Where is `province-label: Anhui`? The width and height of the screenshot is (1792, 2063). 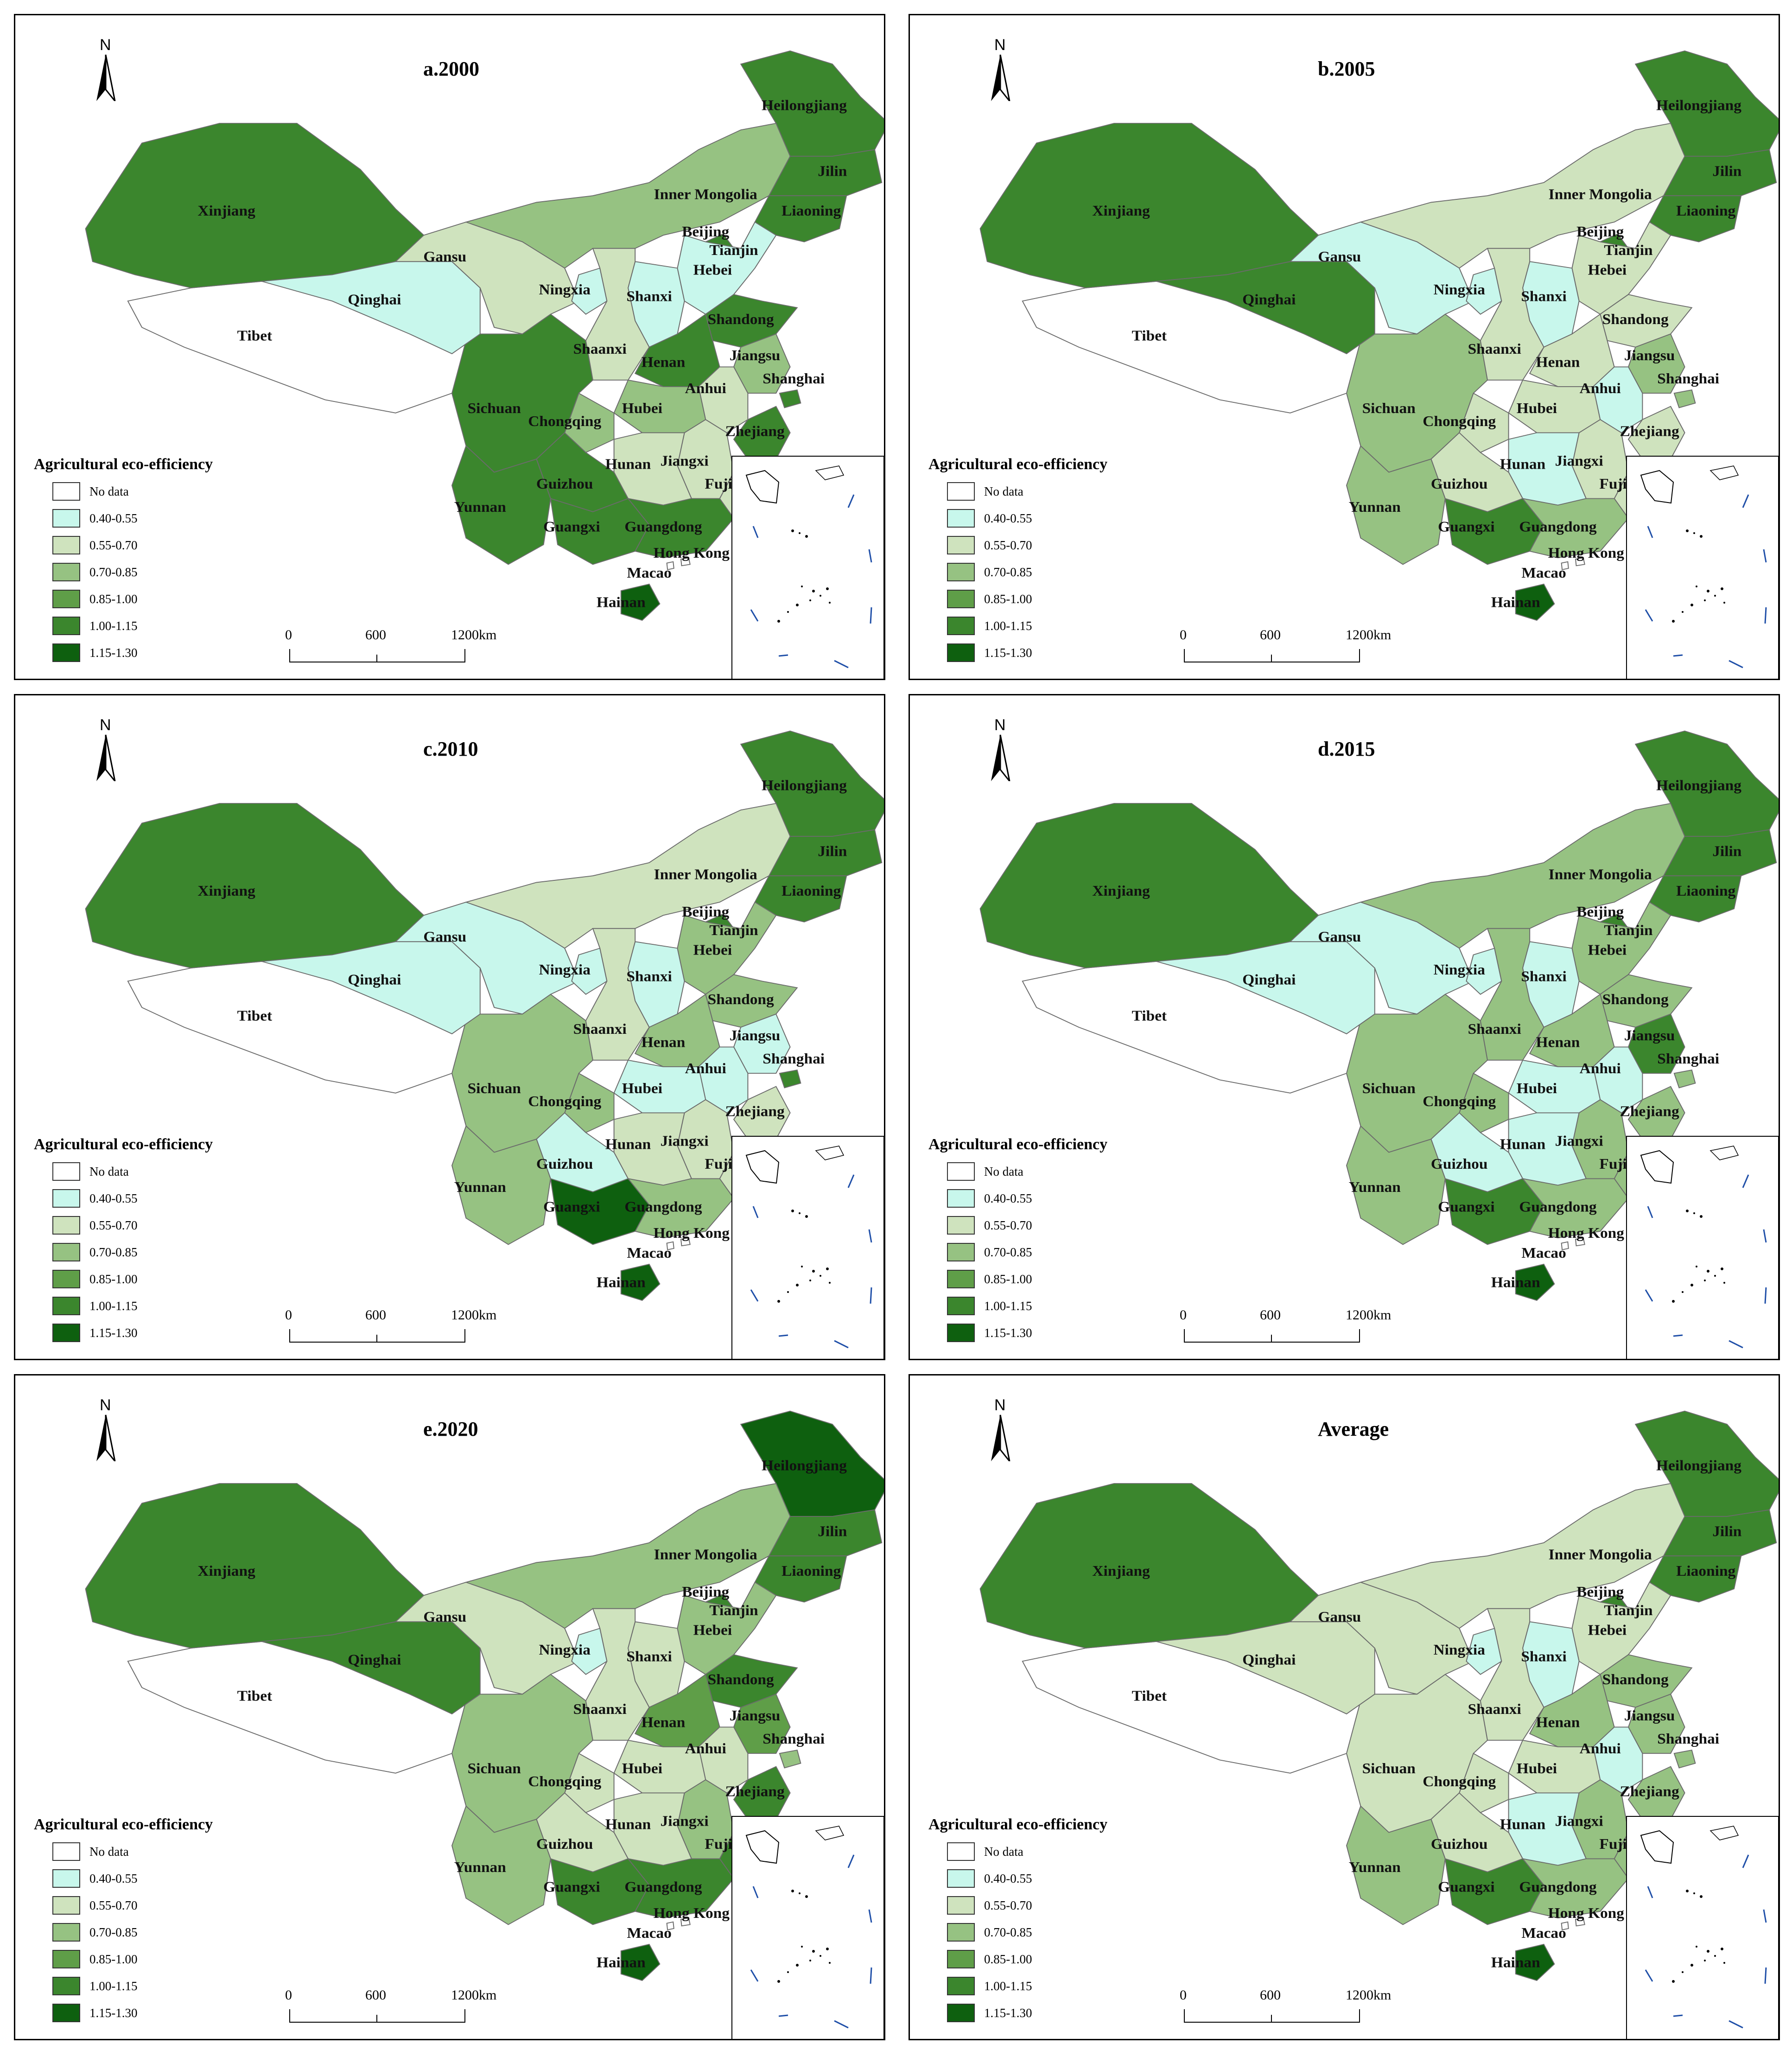
province-label: Anhui is located at coordinates (1600, 388).